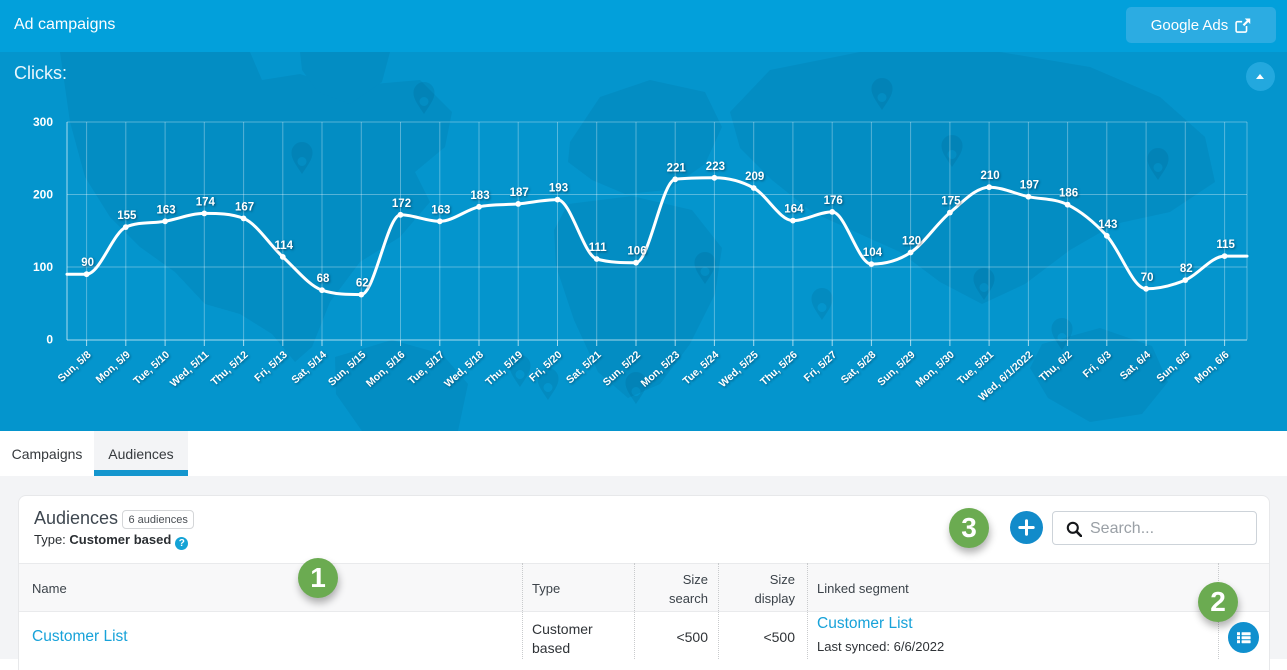  Describe the element at coordinates (896, 369) in the screenshot. I see `svg-text: Sun, 5/29` at that location.